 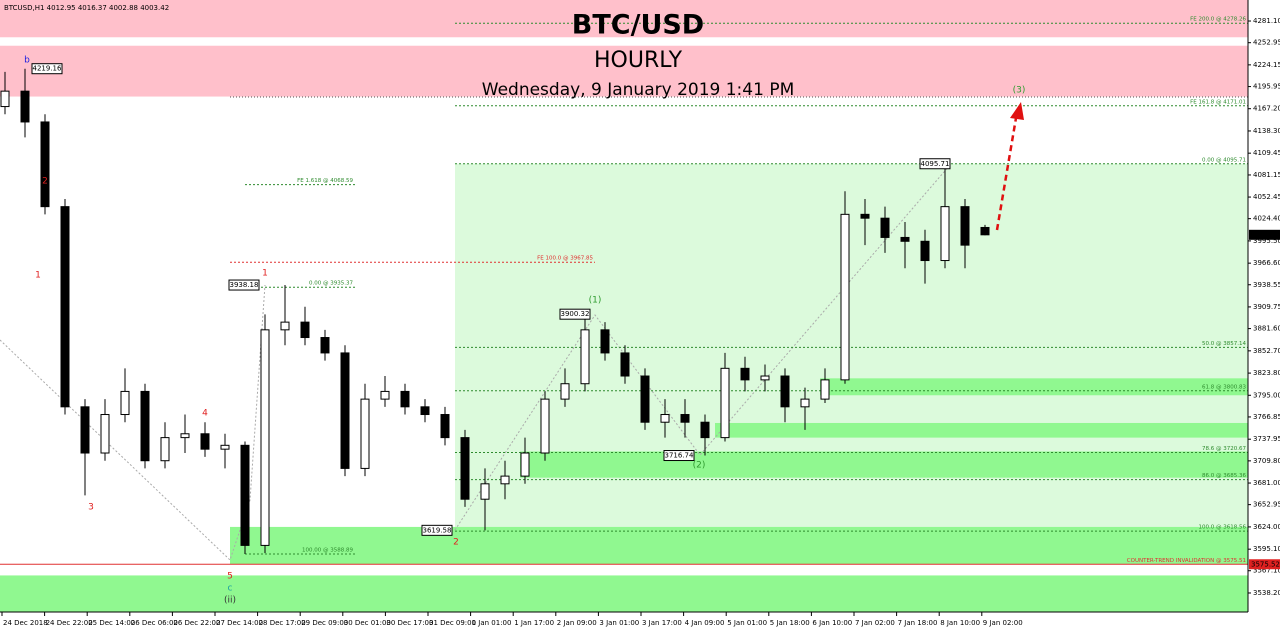 What do you see at coordinates (27, 61) in the screenshot?
I see `wave-label: b` at bounding box center [27, 61].